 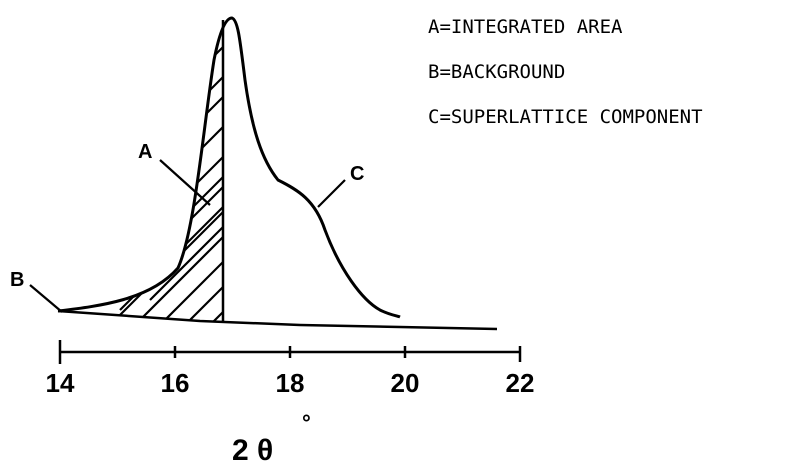 I want to click on legend-b: B=BACKGROUND, so click(x=496, y=72).